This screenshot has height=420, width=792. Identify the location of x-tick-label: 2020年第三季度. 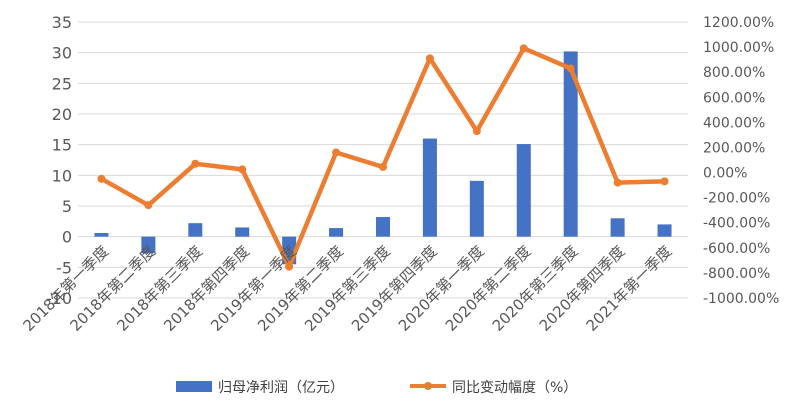
(535, 288).